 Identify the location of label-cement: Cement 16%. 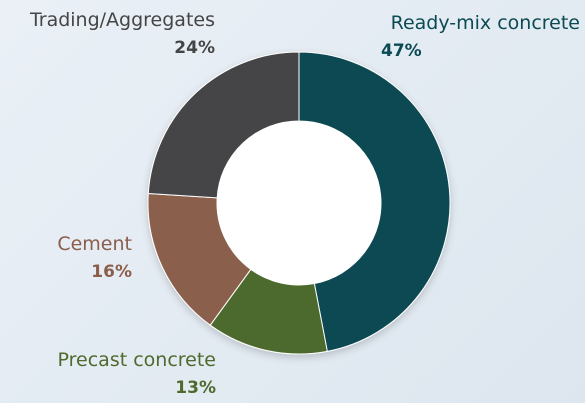
(94, 257).